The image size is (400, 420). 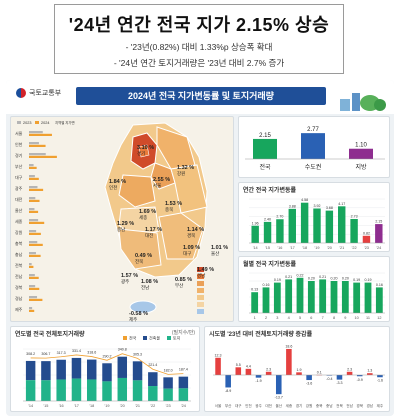 What do you see at coordinates (317, 206) in the screenshot?
I see `value-label: 3.92` at bounding box center [317, 206].